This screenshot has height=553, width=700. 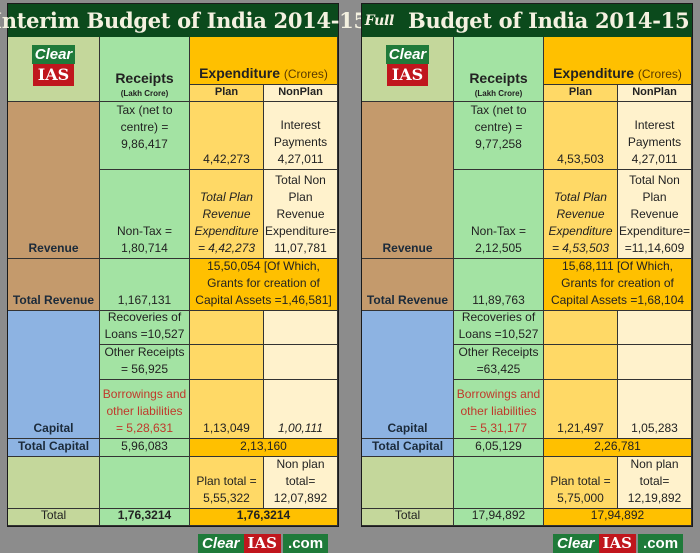 I want to click on cell-line: Plan total =, so click(x=580, y=481).